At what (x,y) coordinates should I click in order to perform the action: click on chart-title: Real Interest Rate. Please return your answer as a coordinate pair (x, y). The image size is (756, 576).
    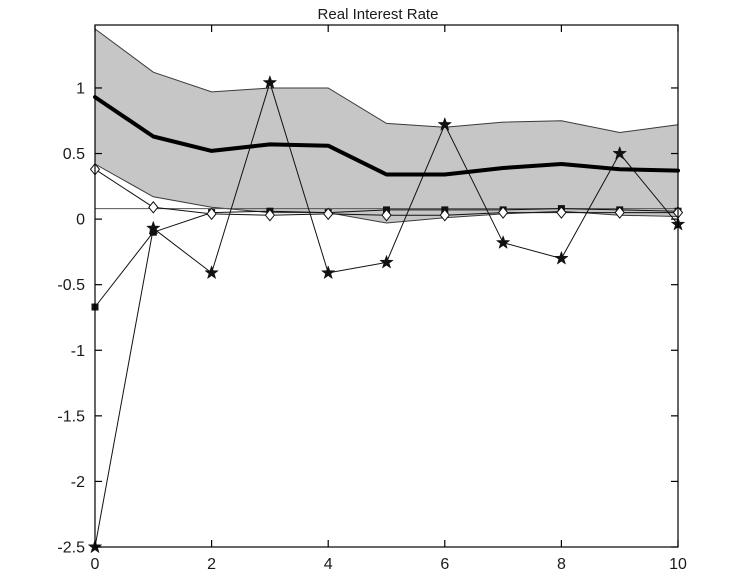
    Looking at the image, I should click on (378, 14).